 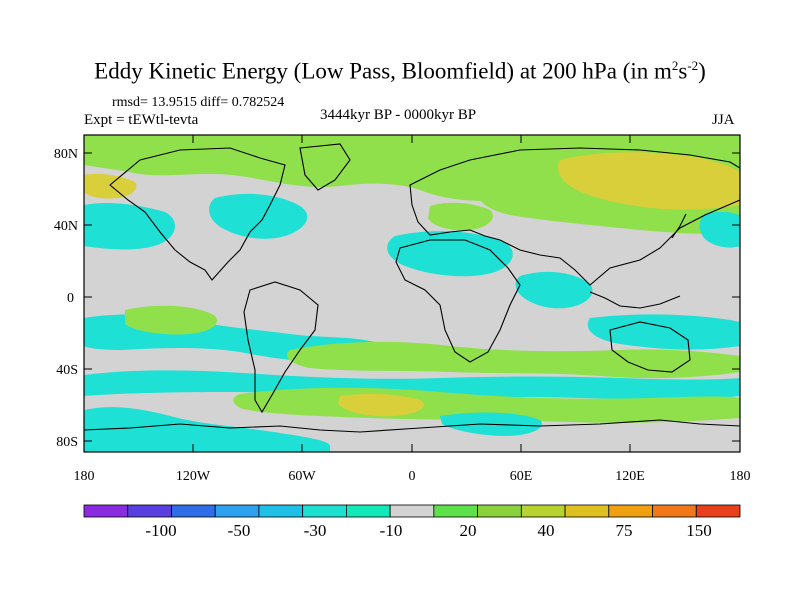 I want to click on colorbar-label: -100, so click(x=160, y=530).